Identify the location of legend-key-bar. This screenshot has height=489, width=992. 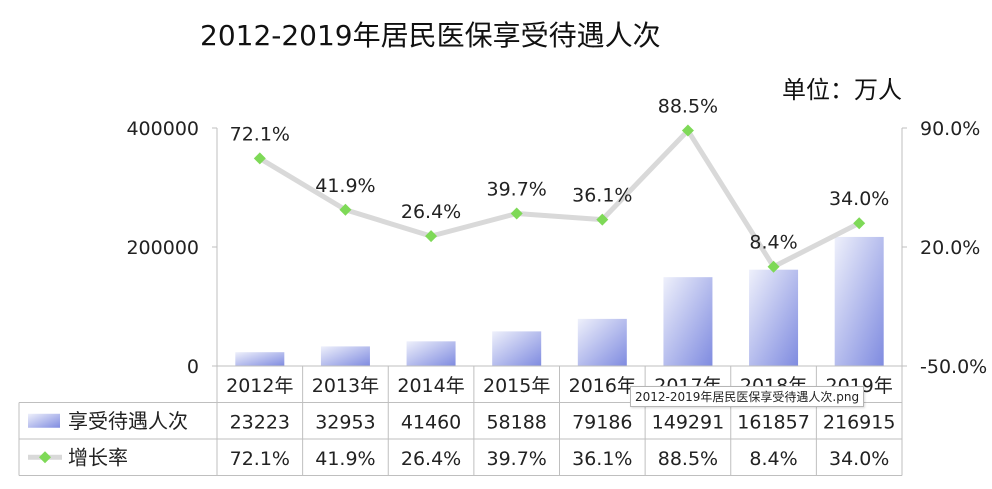
(44, 420).